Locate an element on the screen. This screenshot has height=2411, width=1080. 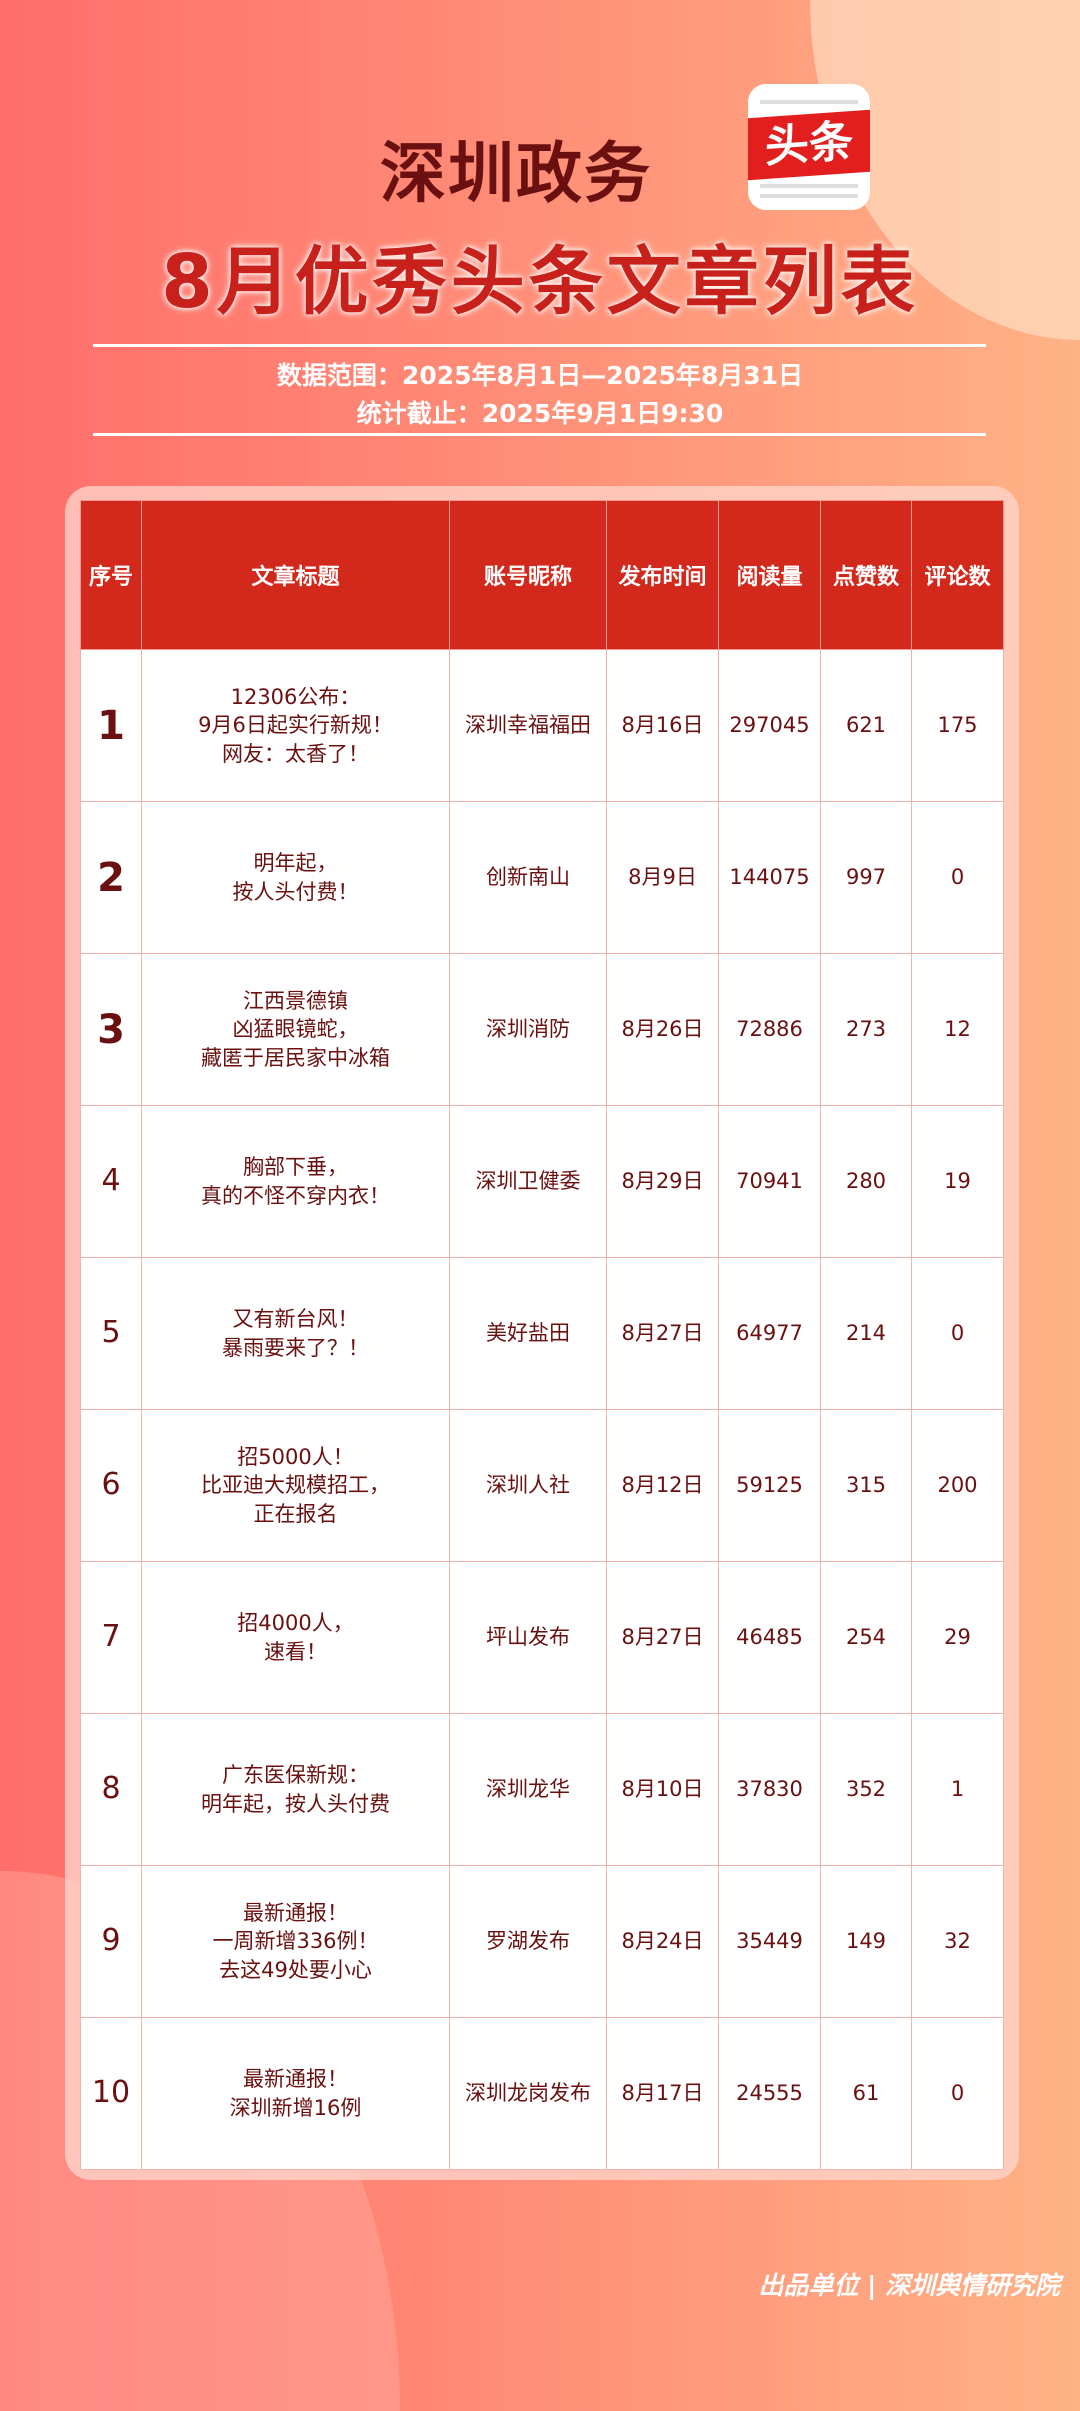
date-cell: 8月10日 is located at coordinates (662, 1789).